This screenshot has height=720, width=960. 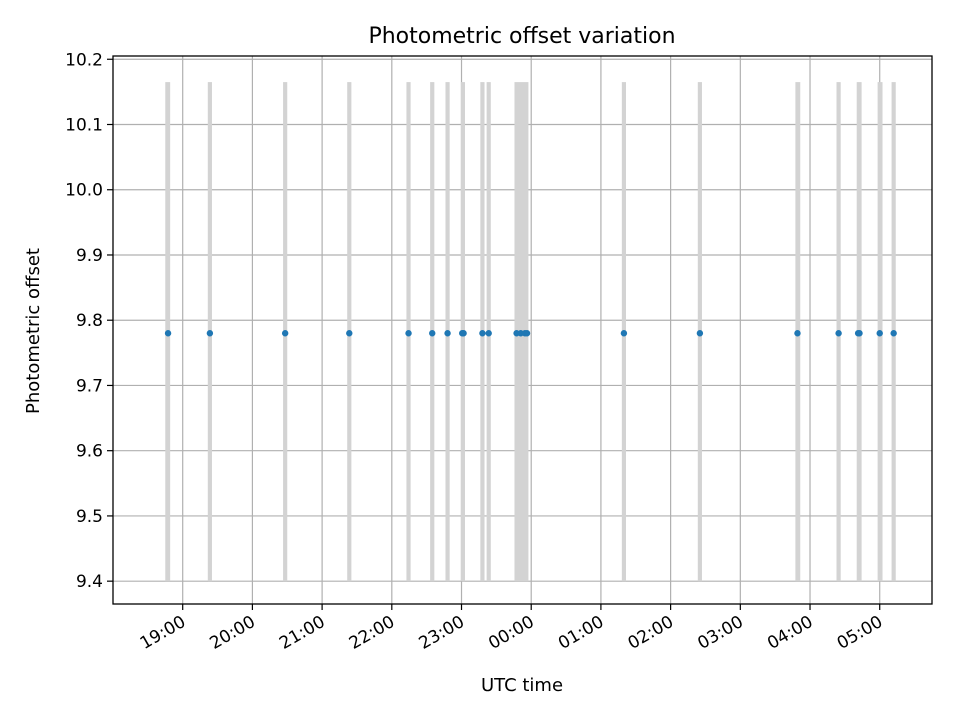 I want to click on y-tick-label-7: 10.1, so click(x=84, y=126).